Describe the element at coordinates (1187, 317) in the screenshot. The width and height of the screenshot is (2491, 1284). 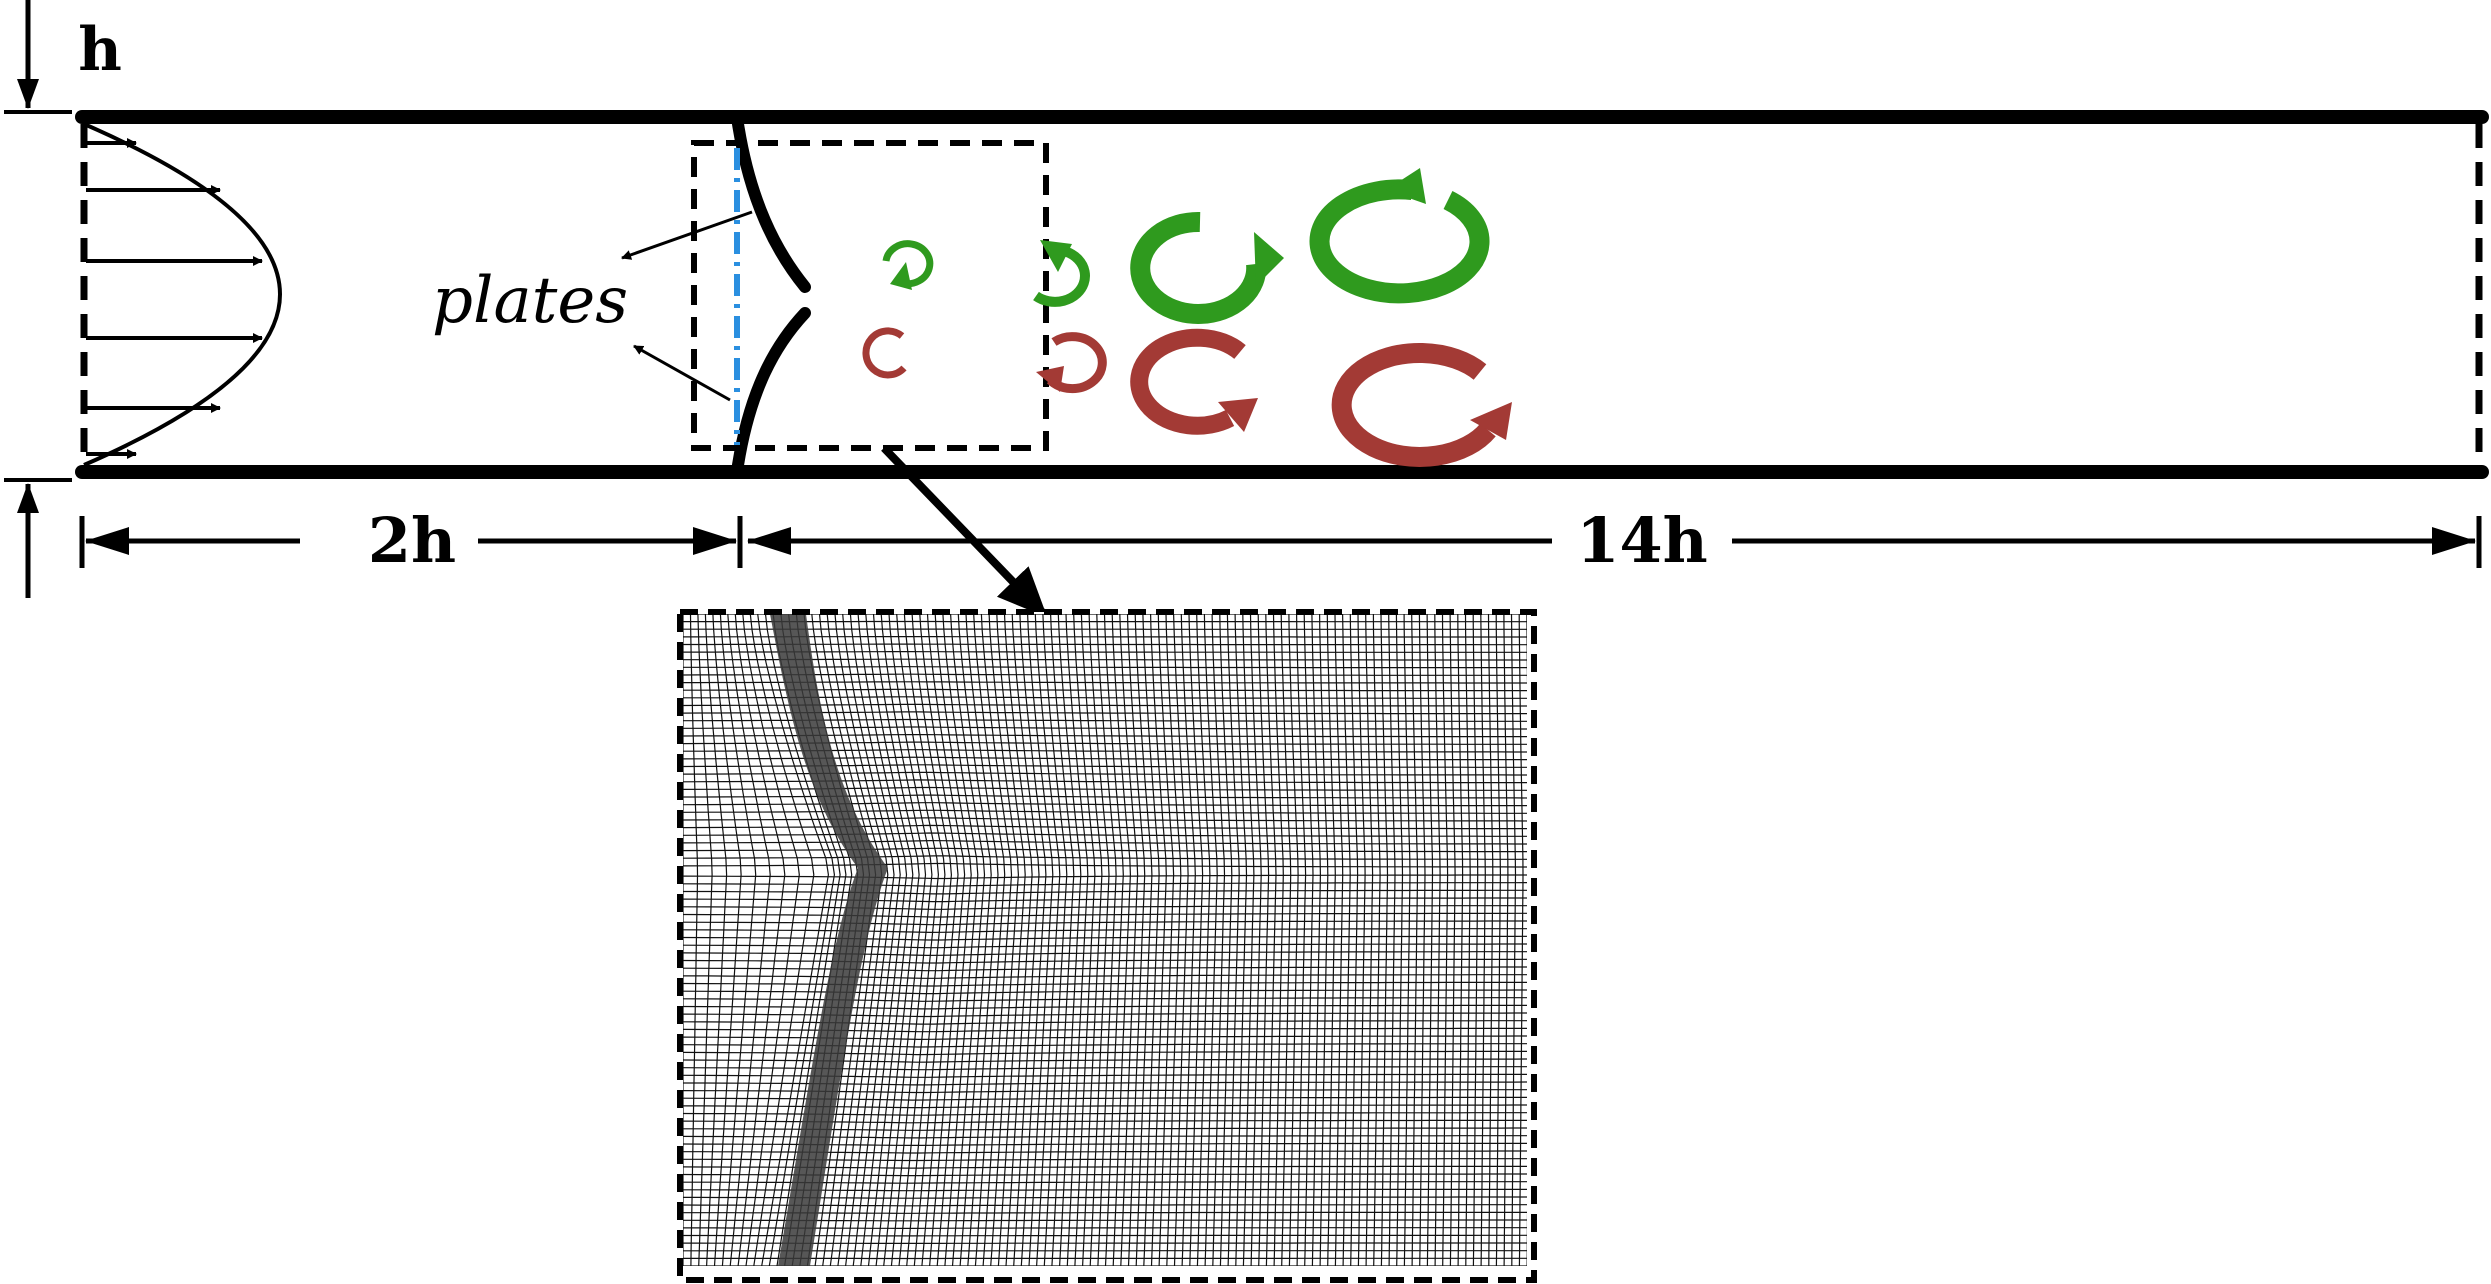
I see `vortex-field` at that location.